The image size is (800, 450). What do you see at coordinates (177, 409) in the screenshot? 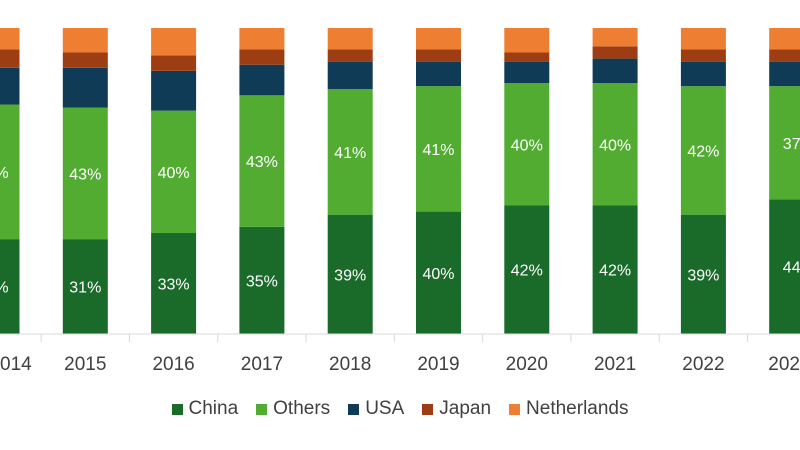
I see `legend-swatch-china` at bounding box center [177, 409].